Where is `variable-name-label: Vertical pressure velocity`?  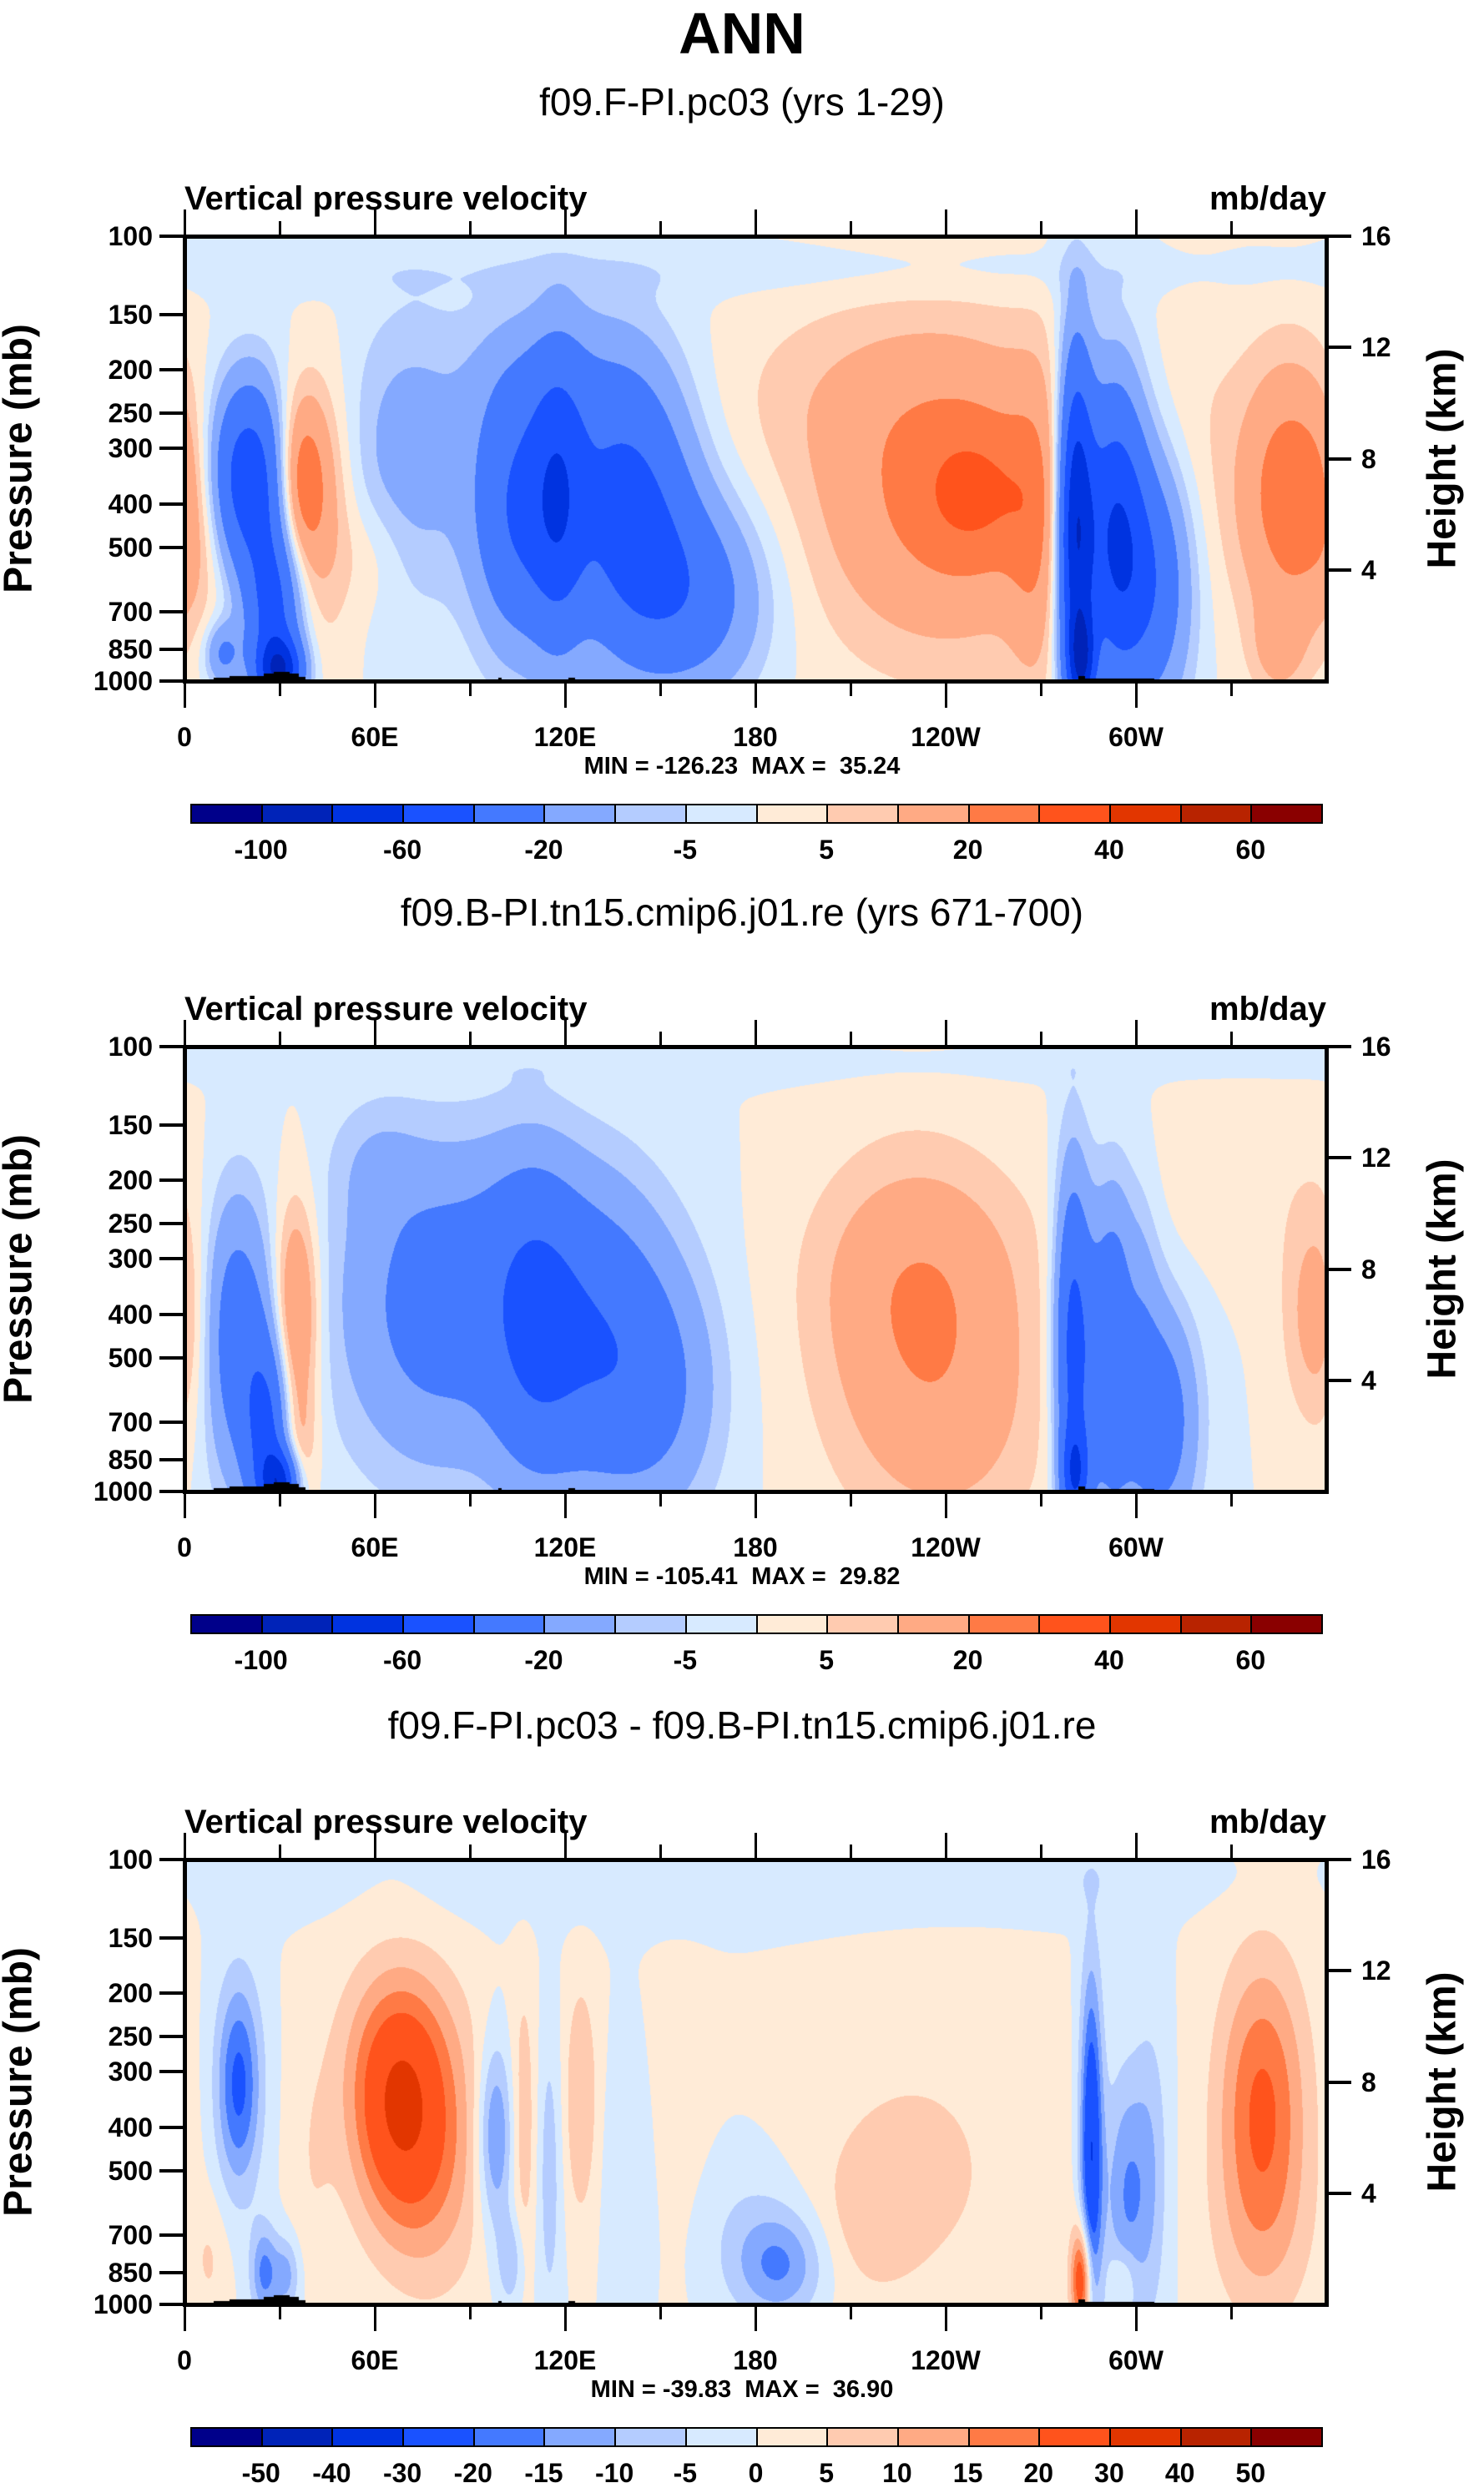 variable-name-label: Vertical pressure velocity is located at coordinates (386, 198).